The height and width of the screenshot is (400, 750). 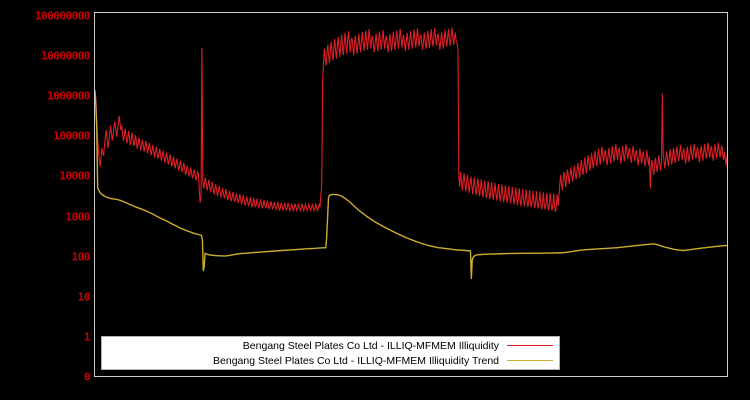 What do you see at coordinates (87, 377) in the screenshot?
I see `y-axis-tick-label: 0` at bounding box center [87, 377].